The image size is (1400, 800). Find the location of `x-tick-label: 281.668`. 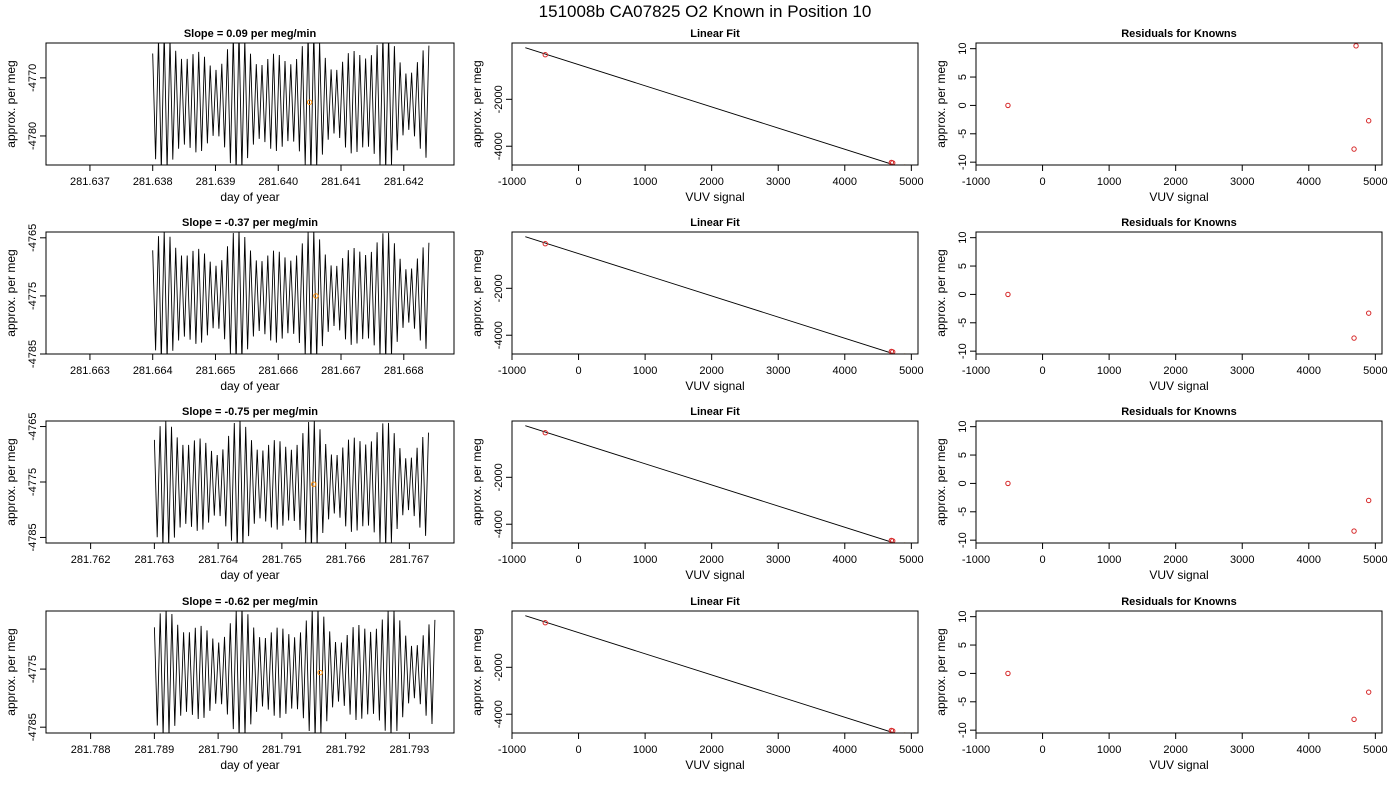

x-tick-label: 281.668 is located at coordinates (404, 371).